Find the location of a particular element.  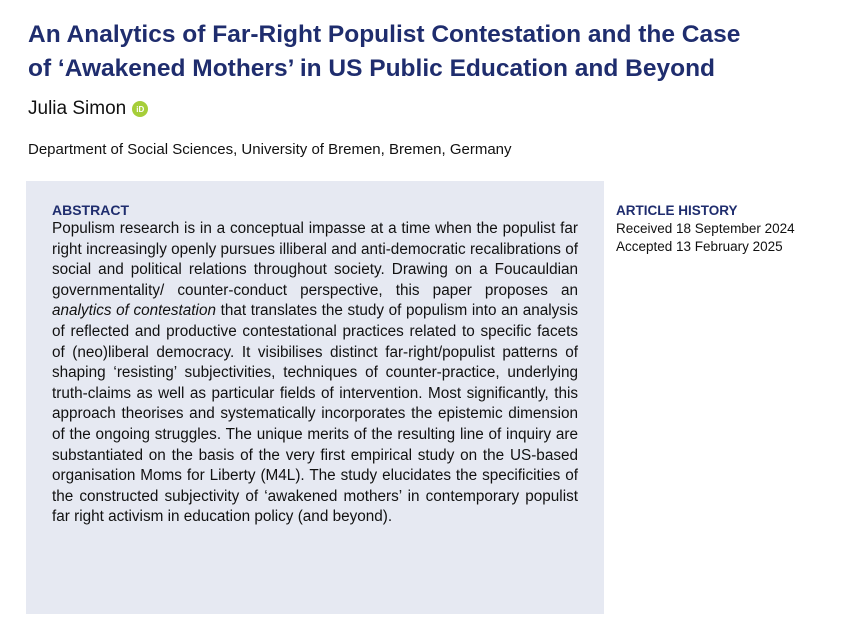

orcid-icon: iD is located at coordinates (140, 109).